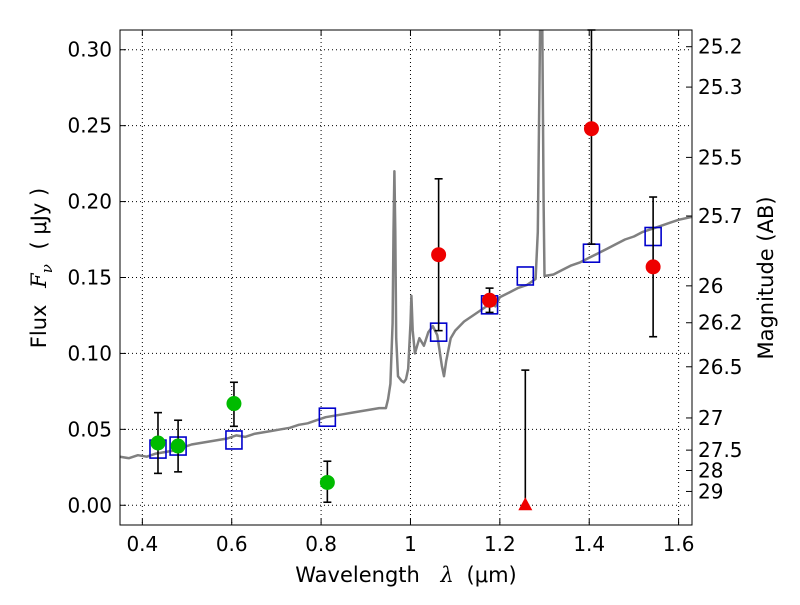 The image size is (800, 605). I want to click on y-tick-label: 0.20, so click(89, 202).